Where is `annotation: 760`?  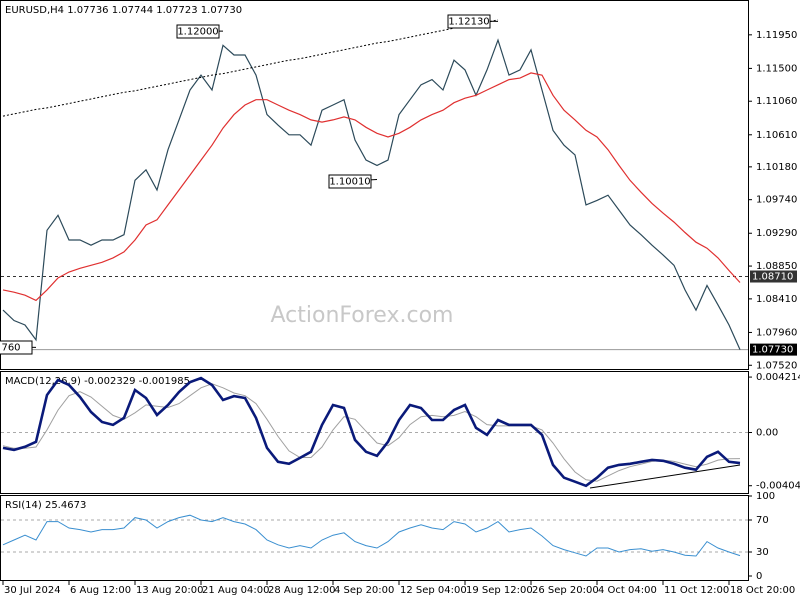
annotation: 760 is located at coordinates (10, 348).